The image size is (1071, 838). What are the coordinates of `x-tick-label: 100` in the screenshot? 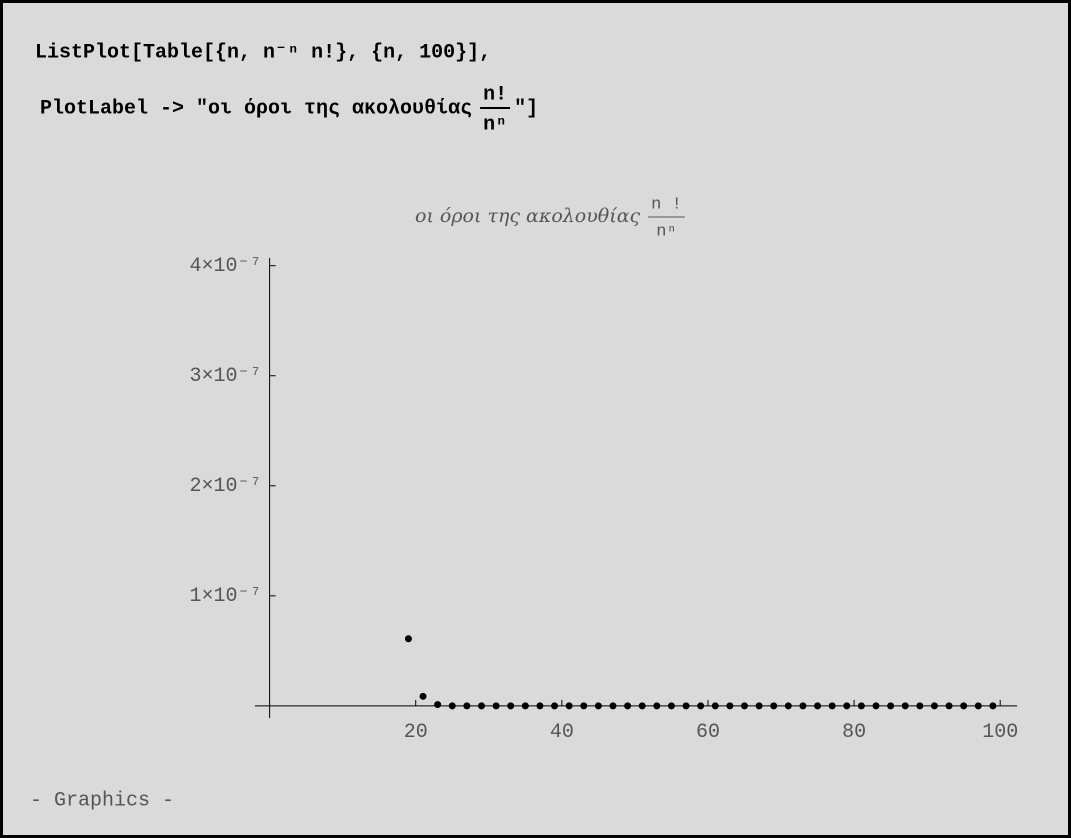 It's located at (1000, 732).